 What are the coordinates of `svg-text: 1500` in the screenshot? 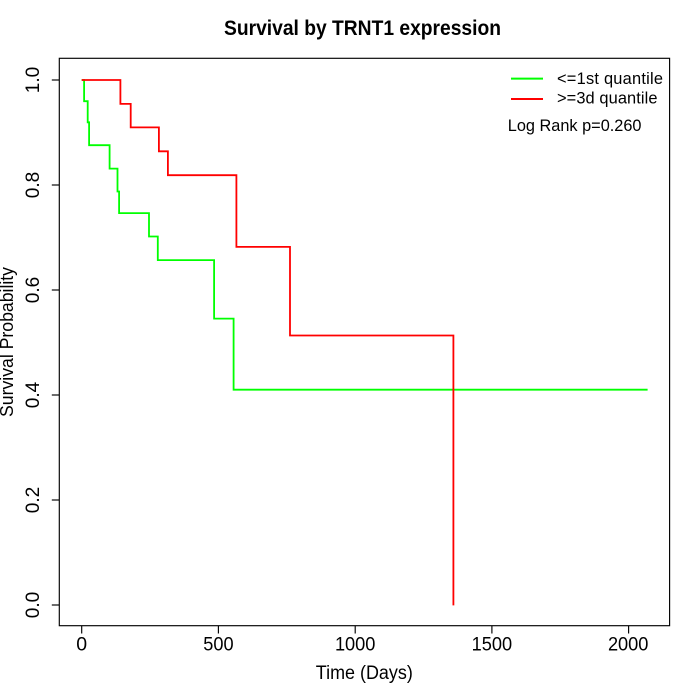 It's located at (492, 645).